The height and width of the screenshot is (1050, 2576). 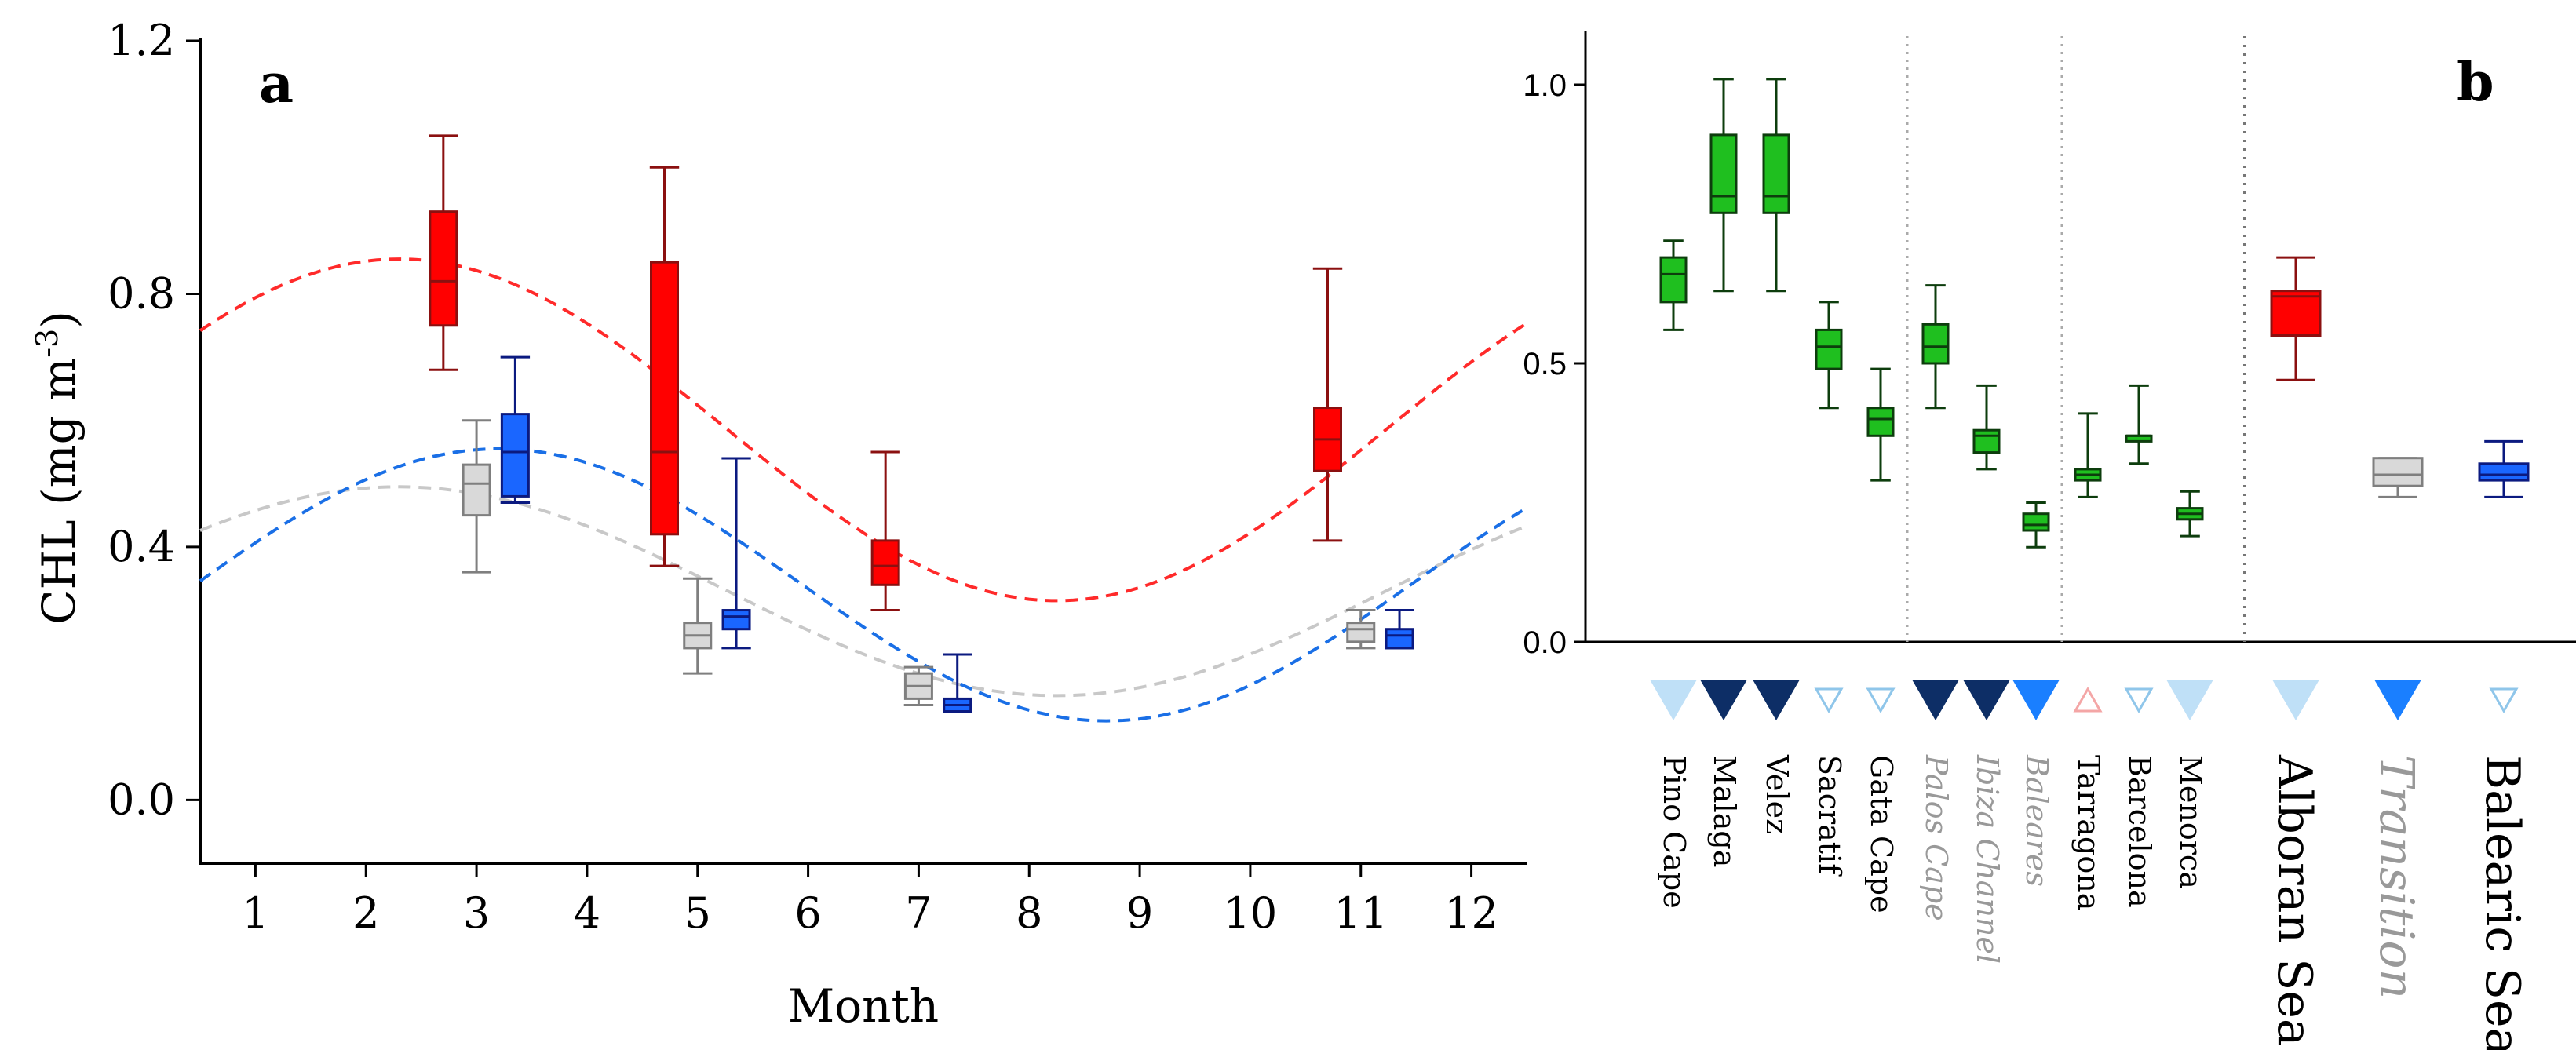 I want to click on a-panel-label: a, so click(x=276, y=84).